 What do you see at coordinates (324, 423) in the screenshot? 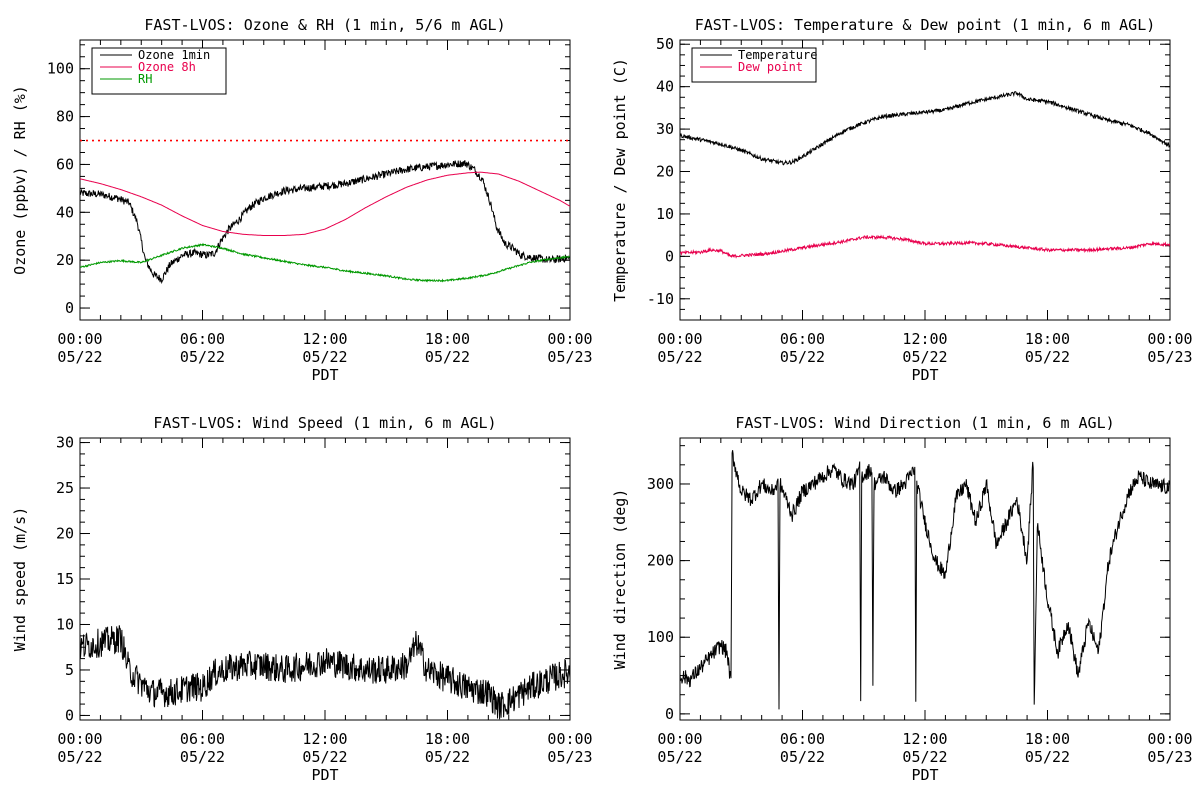
I see `chart-title: FAST-LVOS: Wind Speed (1 min, 6 m AGL)` at bounding box center [324, 423].